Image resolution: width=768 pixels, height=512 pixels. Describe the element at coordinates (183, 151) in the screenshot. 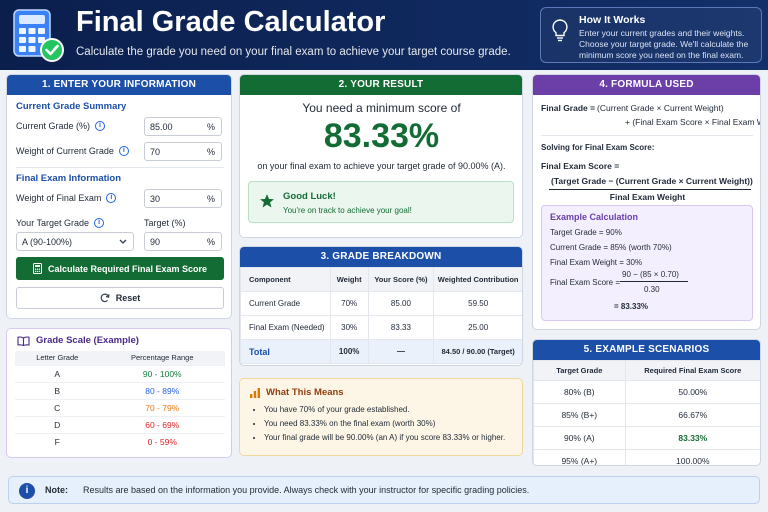

I see `weight-current-input: 70%` at that location.